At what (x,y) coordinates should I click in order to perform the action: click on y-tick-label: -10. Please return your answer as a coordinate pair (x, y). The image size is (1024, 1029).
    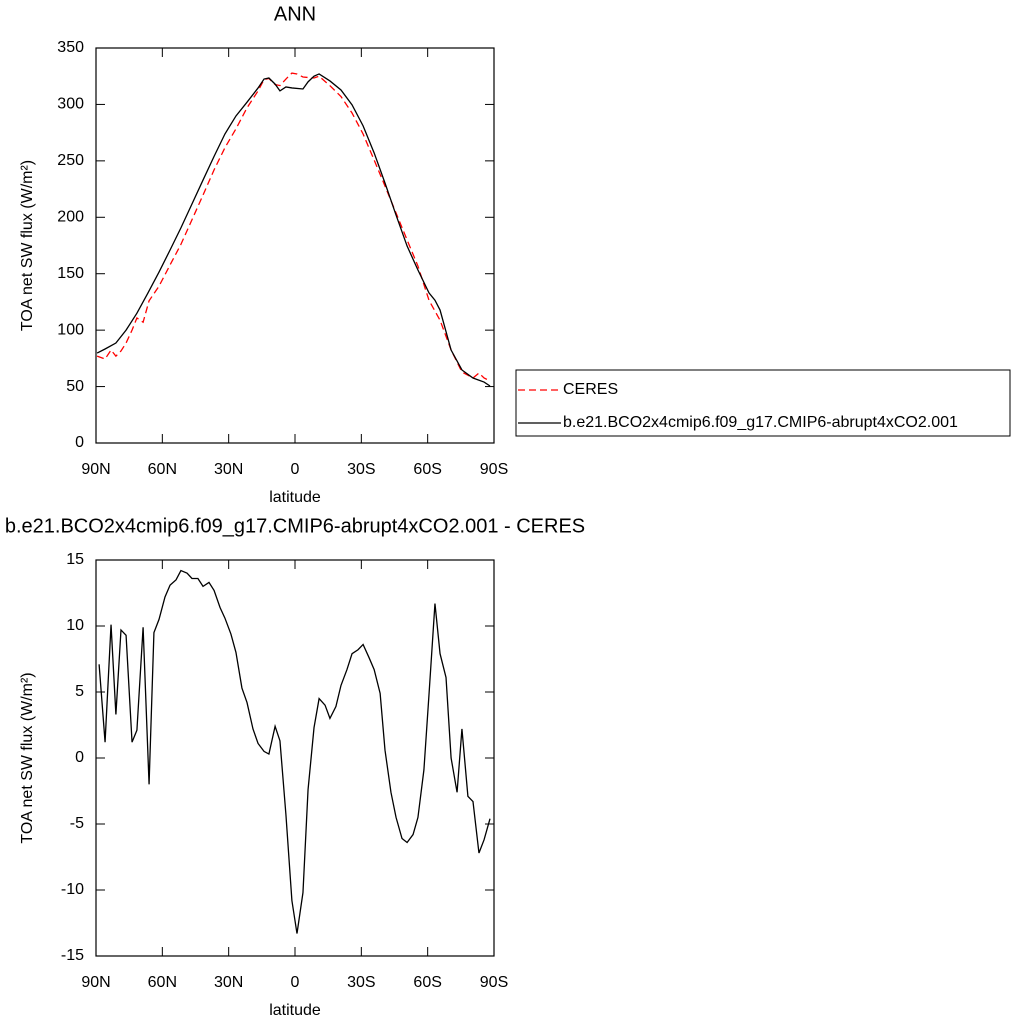
    Looking at the image, I should click on (72, 889).